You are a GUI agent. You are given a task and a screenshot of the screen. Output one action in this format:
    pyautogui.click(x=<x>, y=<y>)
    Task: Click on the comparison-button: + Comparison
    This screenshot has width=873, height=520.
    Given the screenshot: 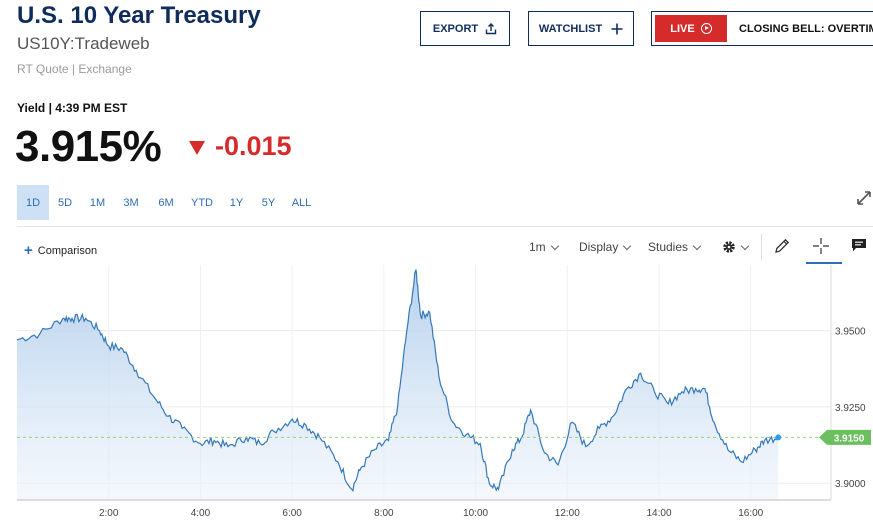 What is the action you would take?
    pyautogui.click(x=60, y=250)
    